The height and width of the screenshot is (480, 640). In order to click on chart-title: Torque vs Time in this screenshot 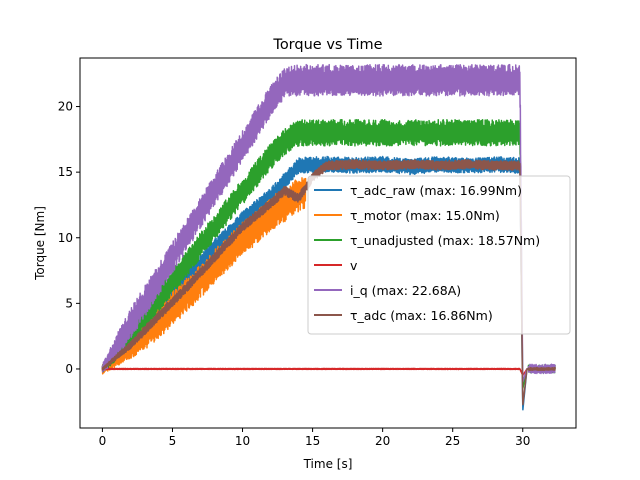, I will do `click(327, 45)`.